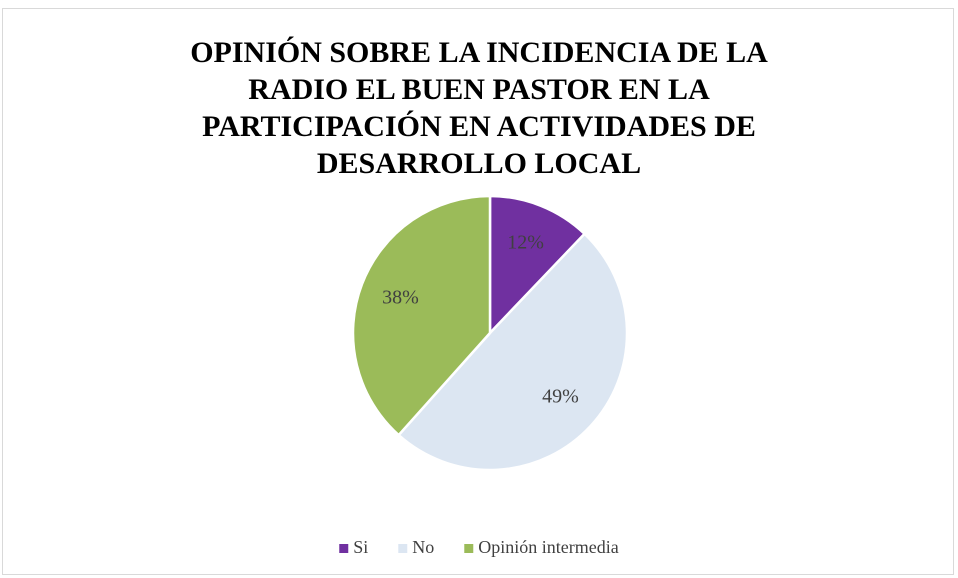  Describe the element at coordinates (360, 547) in the screenshot. I see `legend-label: Si` at that location.